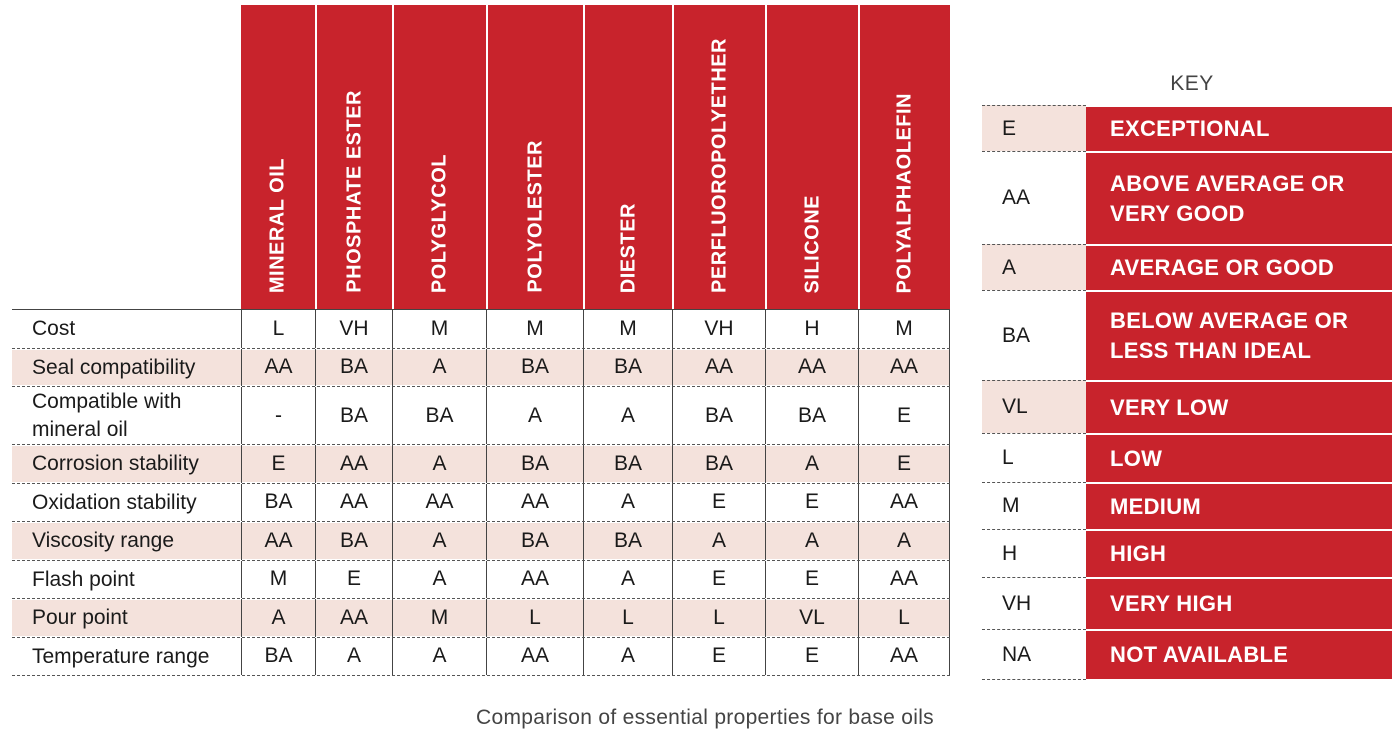 The image size is (1398, 747). I want to click on table-row: Viscosity range AA BA A BA BA A A A, so click(481, 541).